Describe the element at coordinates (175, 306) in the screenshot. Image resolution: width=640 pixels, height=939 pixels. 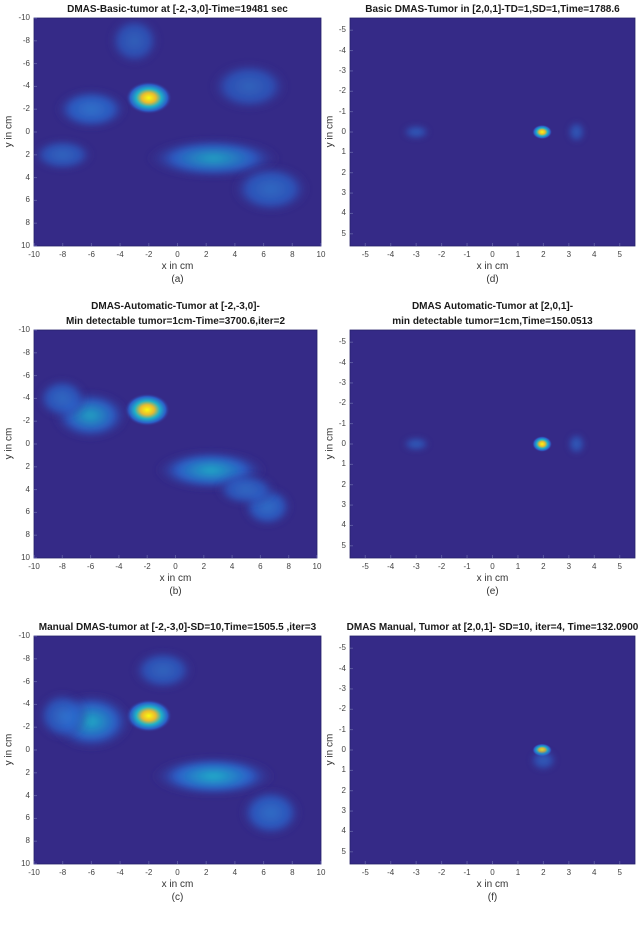
I see `chart-title: DMAS-Automatic-Tumor at [-2,-3,0]-` at that location.